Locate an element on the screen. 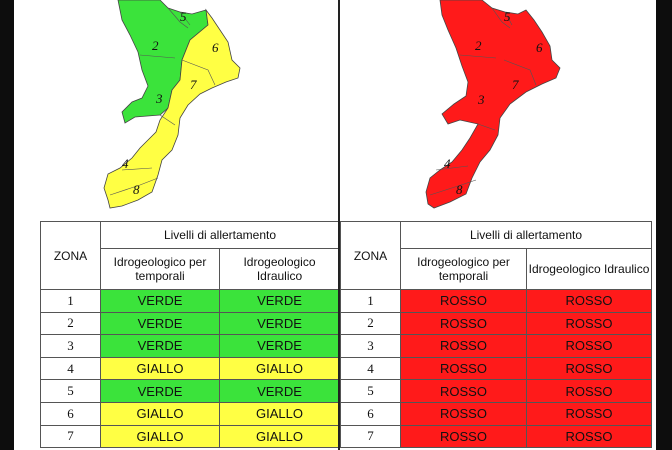  table-row: 5 ROSSO ROSSO is located at coordinates (496, 391).